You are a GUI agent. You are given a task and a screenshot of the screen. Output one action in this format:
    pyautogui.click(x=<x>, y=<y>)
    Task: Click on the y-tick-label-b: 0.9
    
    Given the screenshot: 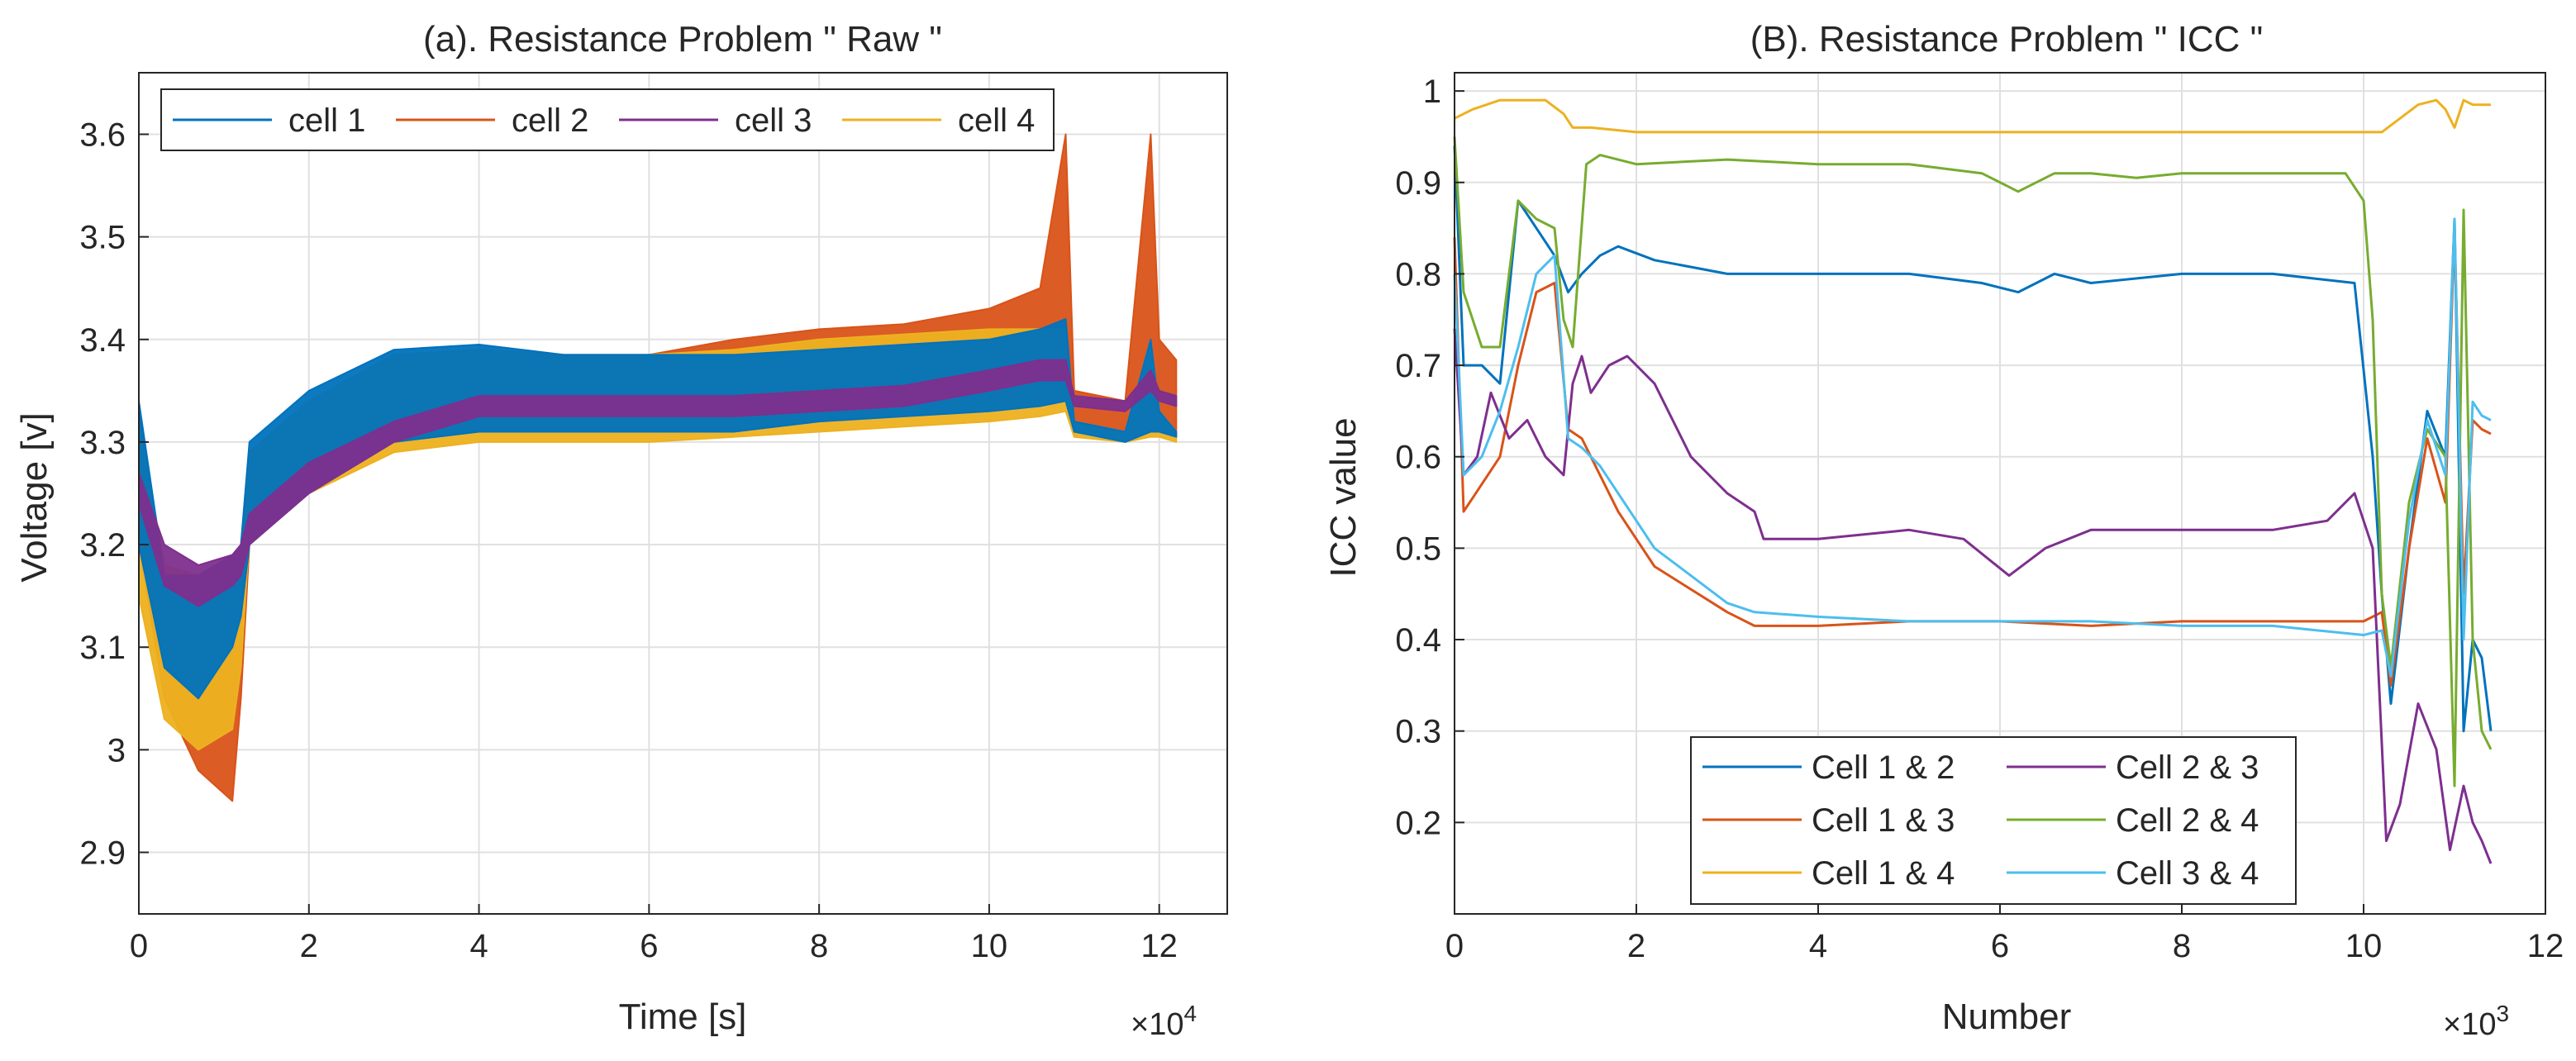 What is the action you would take?
    pyautogui.click(x=1418, y=183)
    